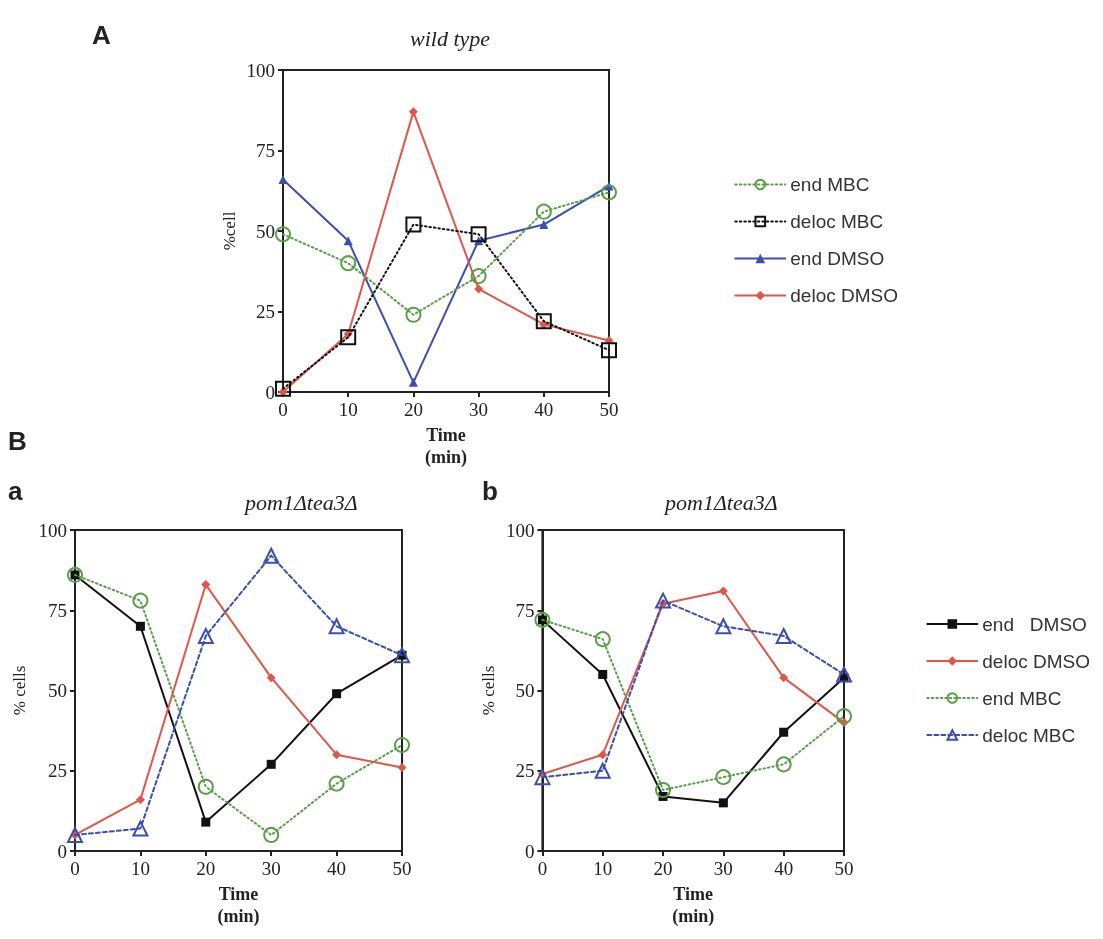 The image size is (1103, 939). What do you see at coordinates (490, 491) in the screenshot?
I see `text: b` at bounding box center [490, 491].